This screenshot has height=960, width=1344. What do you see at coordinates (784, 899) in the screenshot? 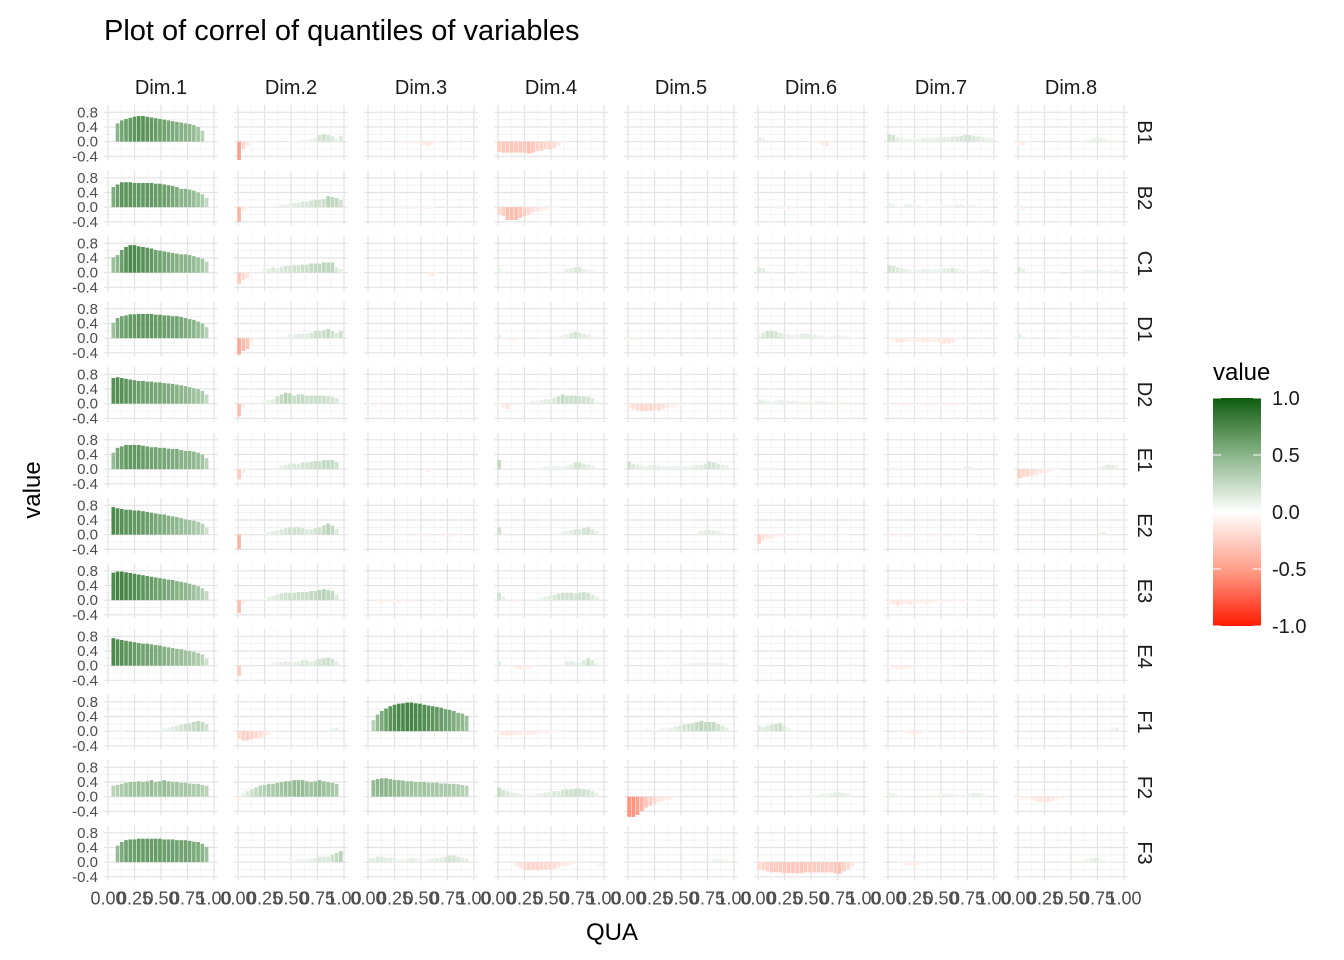
I see `x-tick-label: 0.25` at bounding box center [784, 899].